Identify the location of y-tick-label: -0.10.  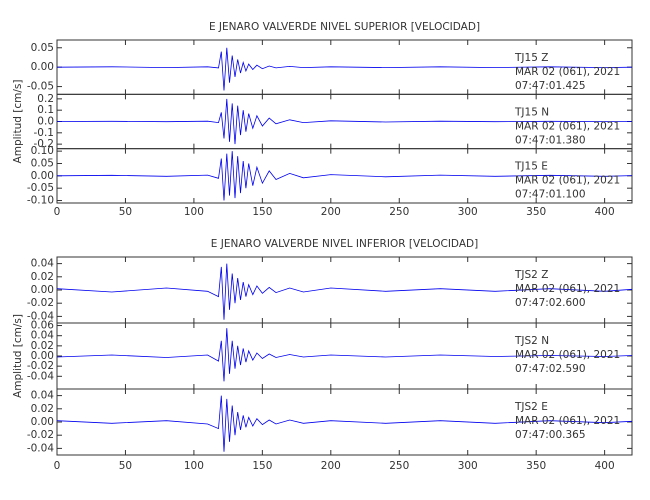
(40, 201).